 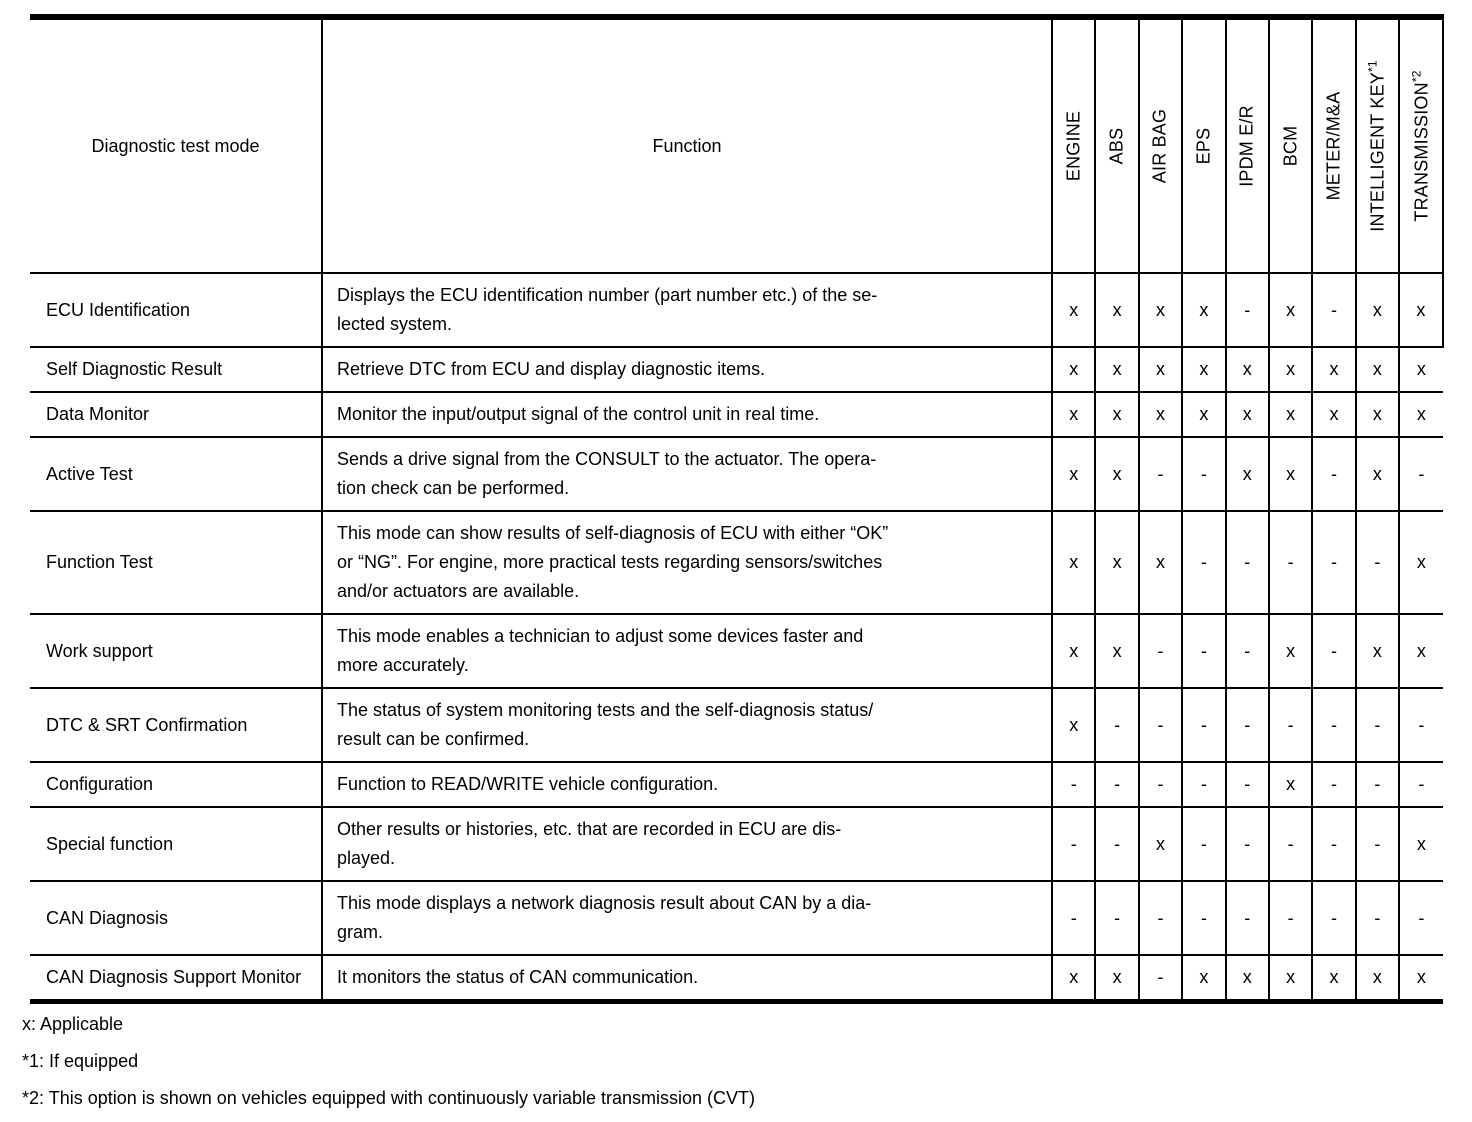 What do you see at coordinates (176, 310) in the screenshot?
I see `diagnostic-test-mode-cell: ECU Identification` at bounding box center [176, 310].